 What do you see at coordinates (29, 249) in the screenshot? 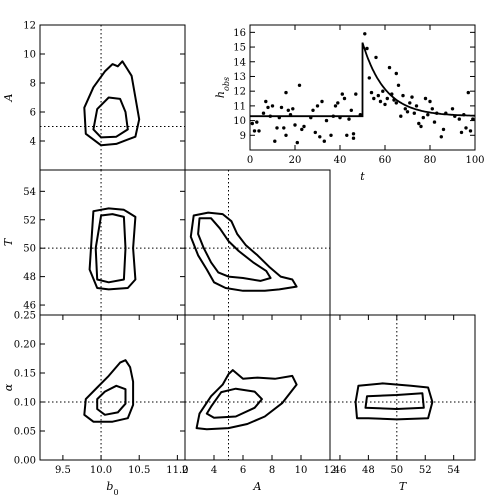
I see `y-tick-label: 50` at bounding box center [29, 249].